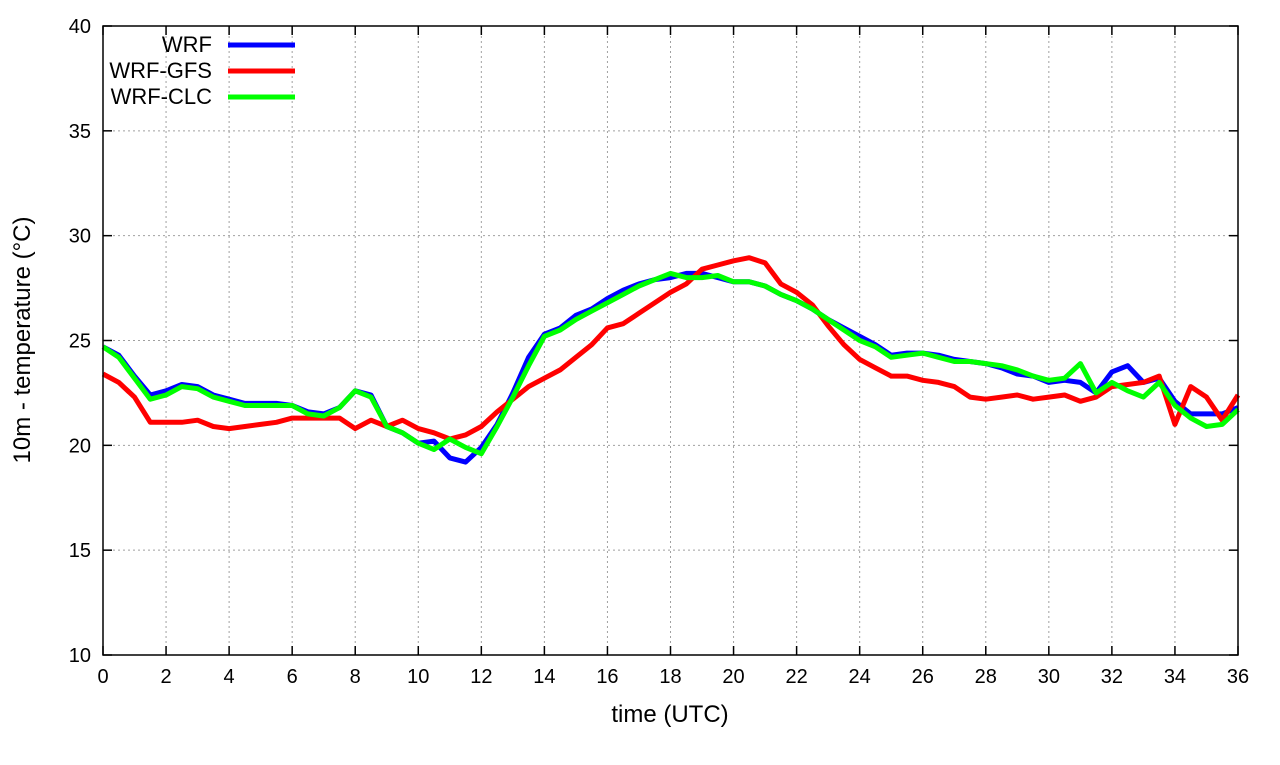  What do you see at coordinates (355, 677) in the screenshot?
I see `x-tick-label: 8` at bounding box center [355, 677].